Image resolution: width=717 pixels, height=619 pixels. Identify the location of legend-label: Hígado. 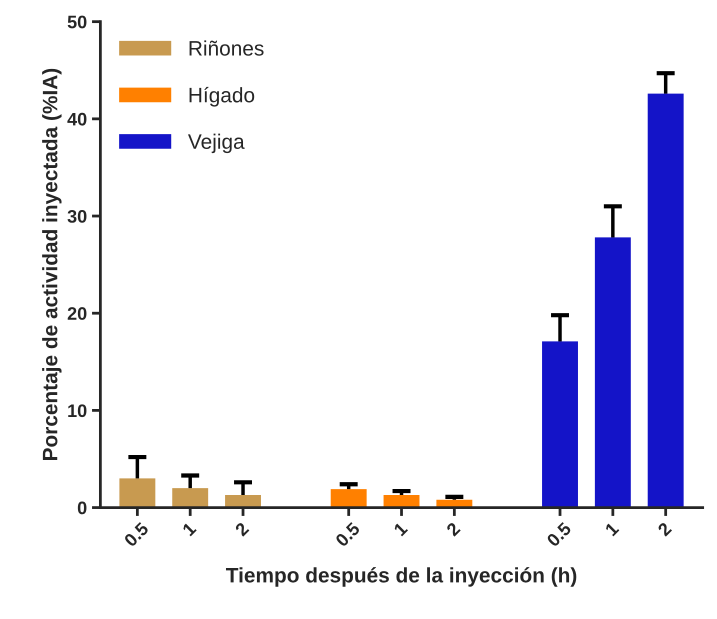
(222, 96).